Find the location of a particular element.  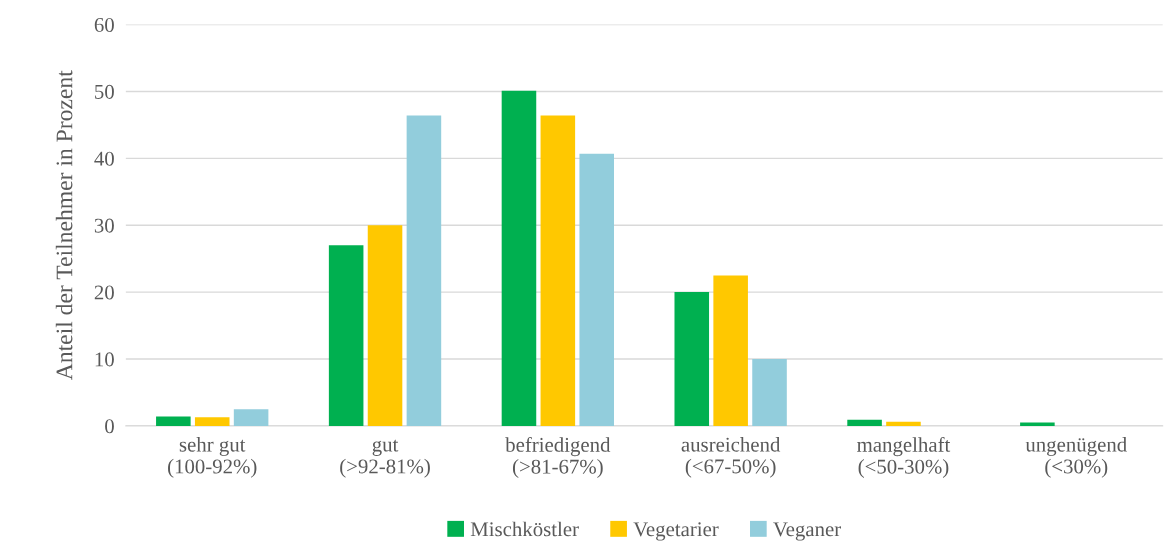

x-tick-label: ungenügend (<30%) is located at coordinates (1076, 457).